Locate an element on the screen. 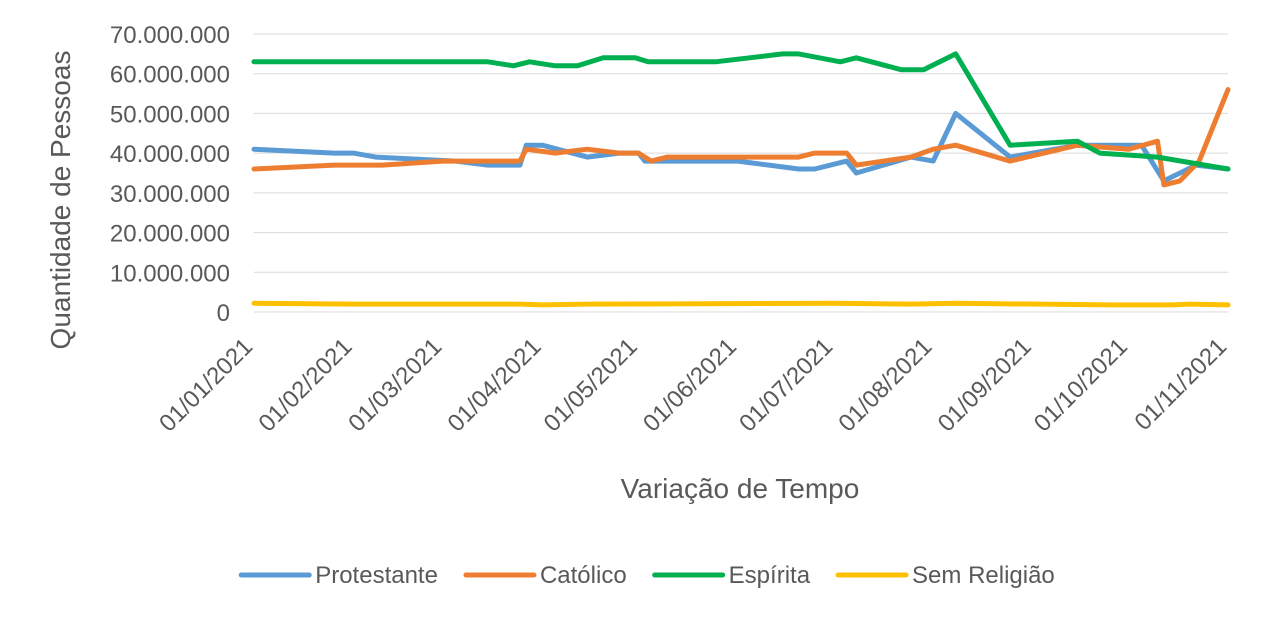  x-tick-label: 01/09/2021 is located at coordinates (985, 385).